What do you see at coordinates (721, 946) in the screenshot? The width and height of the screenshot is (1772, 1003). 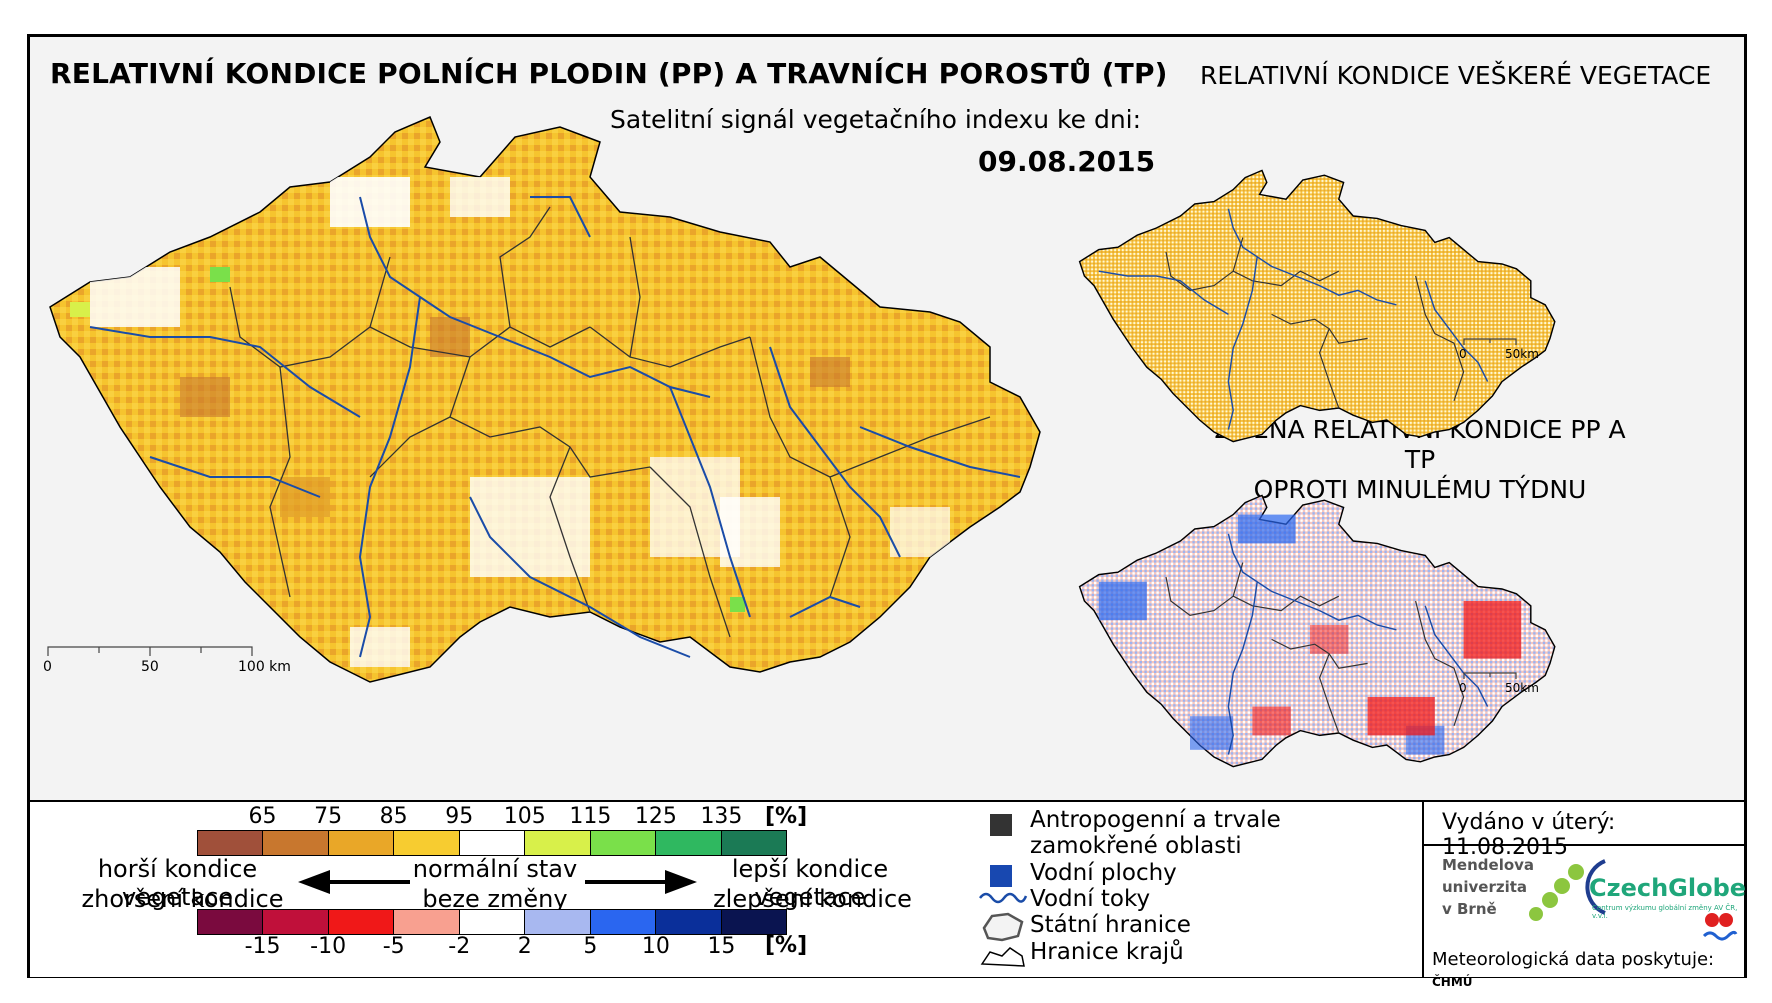 I see `change-tick-label: 15` at bounding box center [721, 946].